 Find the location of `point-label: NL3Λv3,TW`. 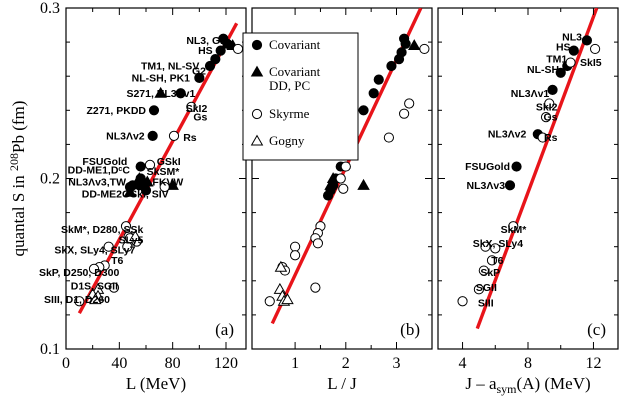

point-label: NL3Λv3,TW is located at coordinates (97, 182).